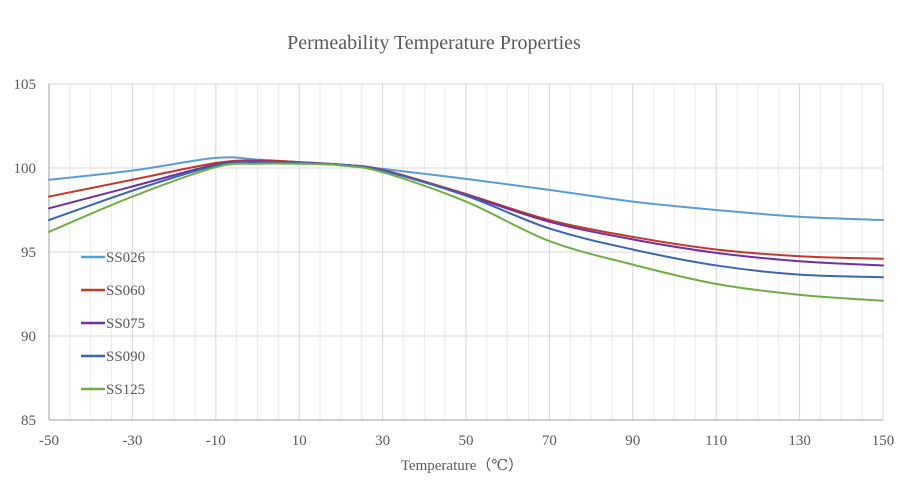  Describe the element at coordinates (125, 357) in the screenshot. I see `legend-label-ss090: SS090` at that location.